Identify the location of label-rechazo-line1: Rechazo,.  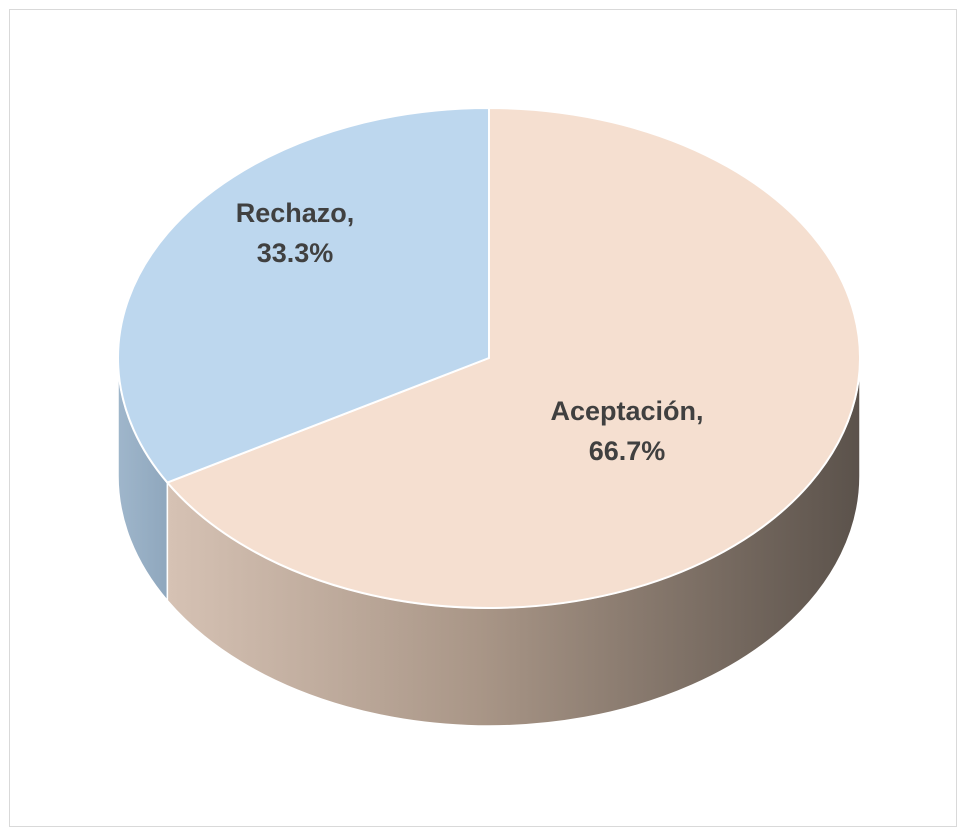
(295, 213).